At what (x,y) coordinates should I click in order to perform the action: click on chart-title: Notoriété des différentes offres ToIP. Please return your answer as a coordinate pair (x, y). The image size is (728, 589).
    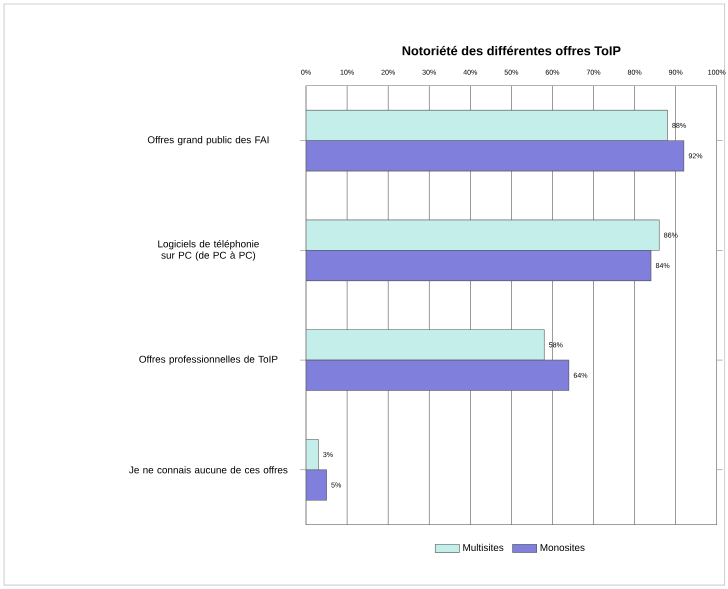
    Looking at the image, I should click on (511, 51).